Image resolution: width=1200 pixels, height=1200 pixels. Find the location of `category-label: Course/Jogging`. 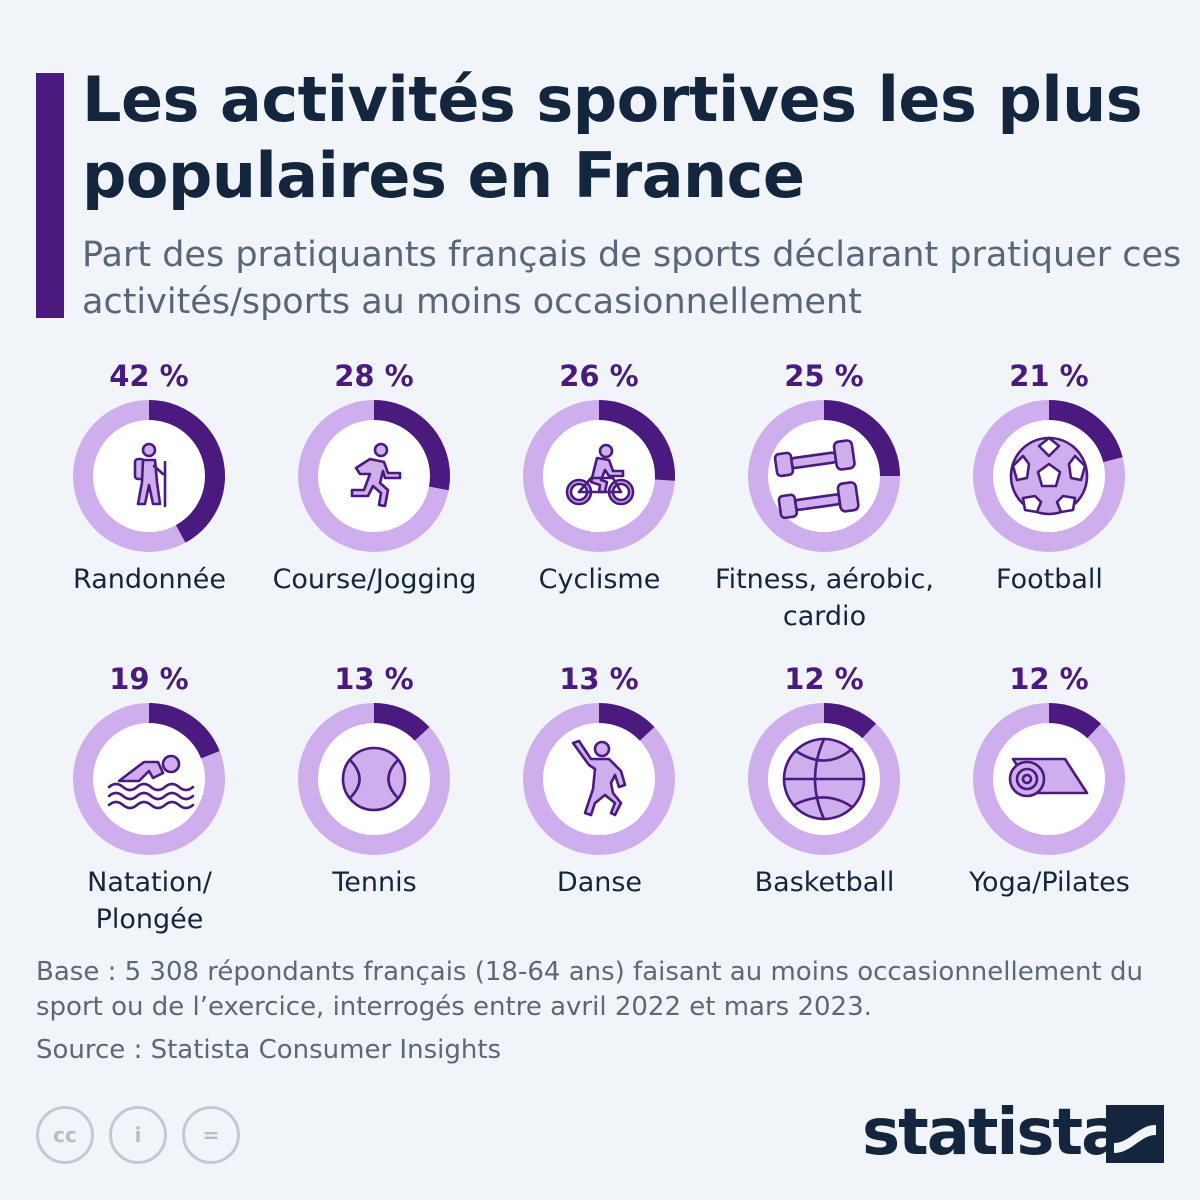

category-label: Course/Jogging is located at coordinates (374, 579).